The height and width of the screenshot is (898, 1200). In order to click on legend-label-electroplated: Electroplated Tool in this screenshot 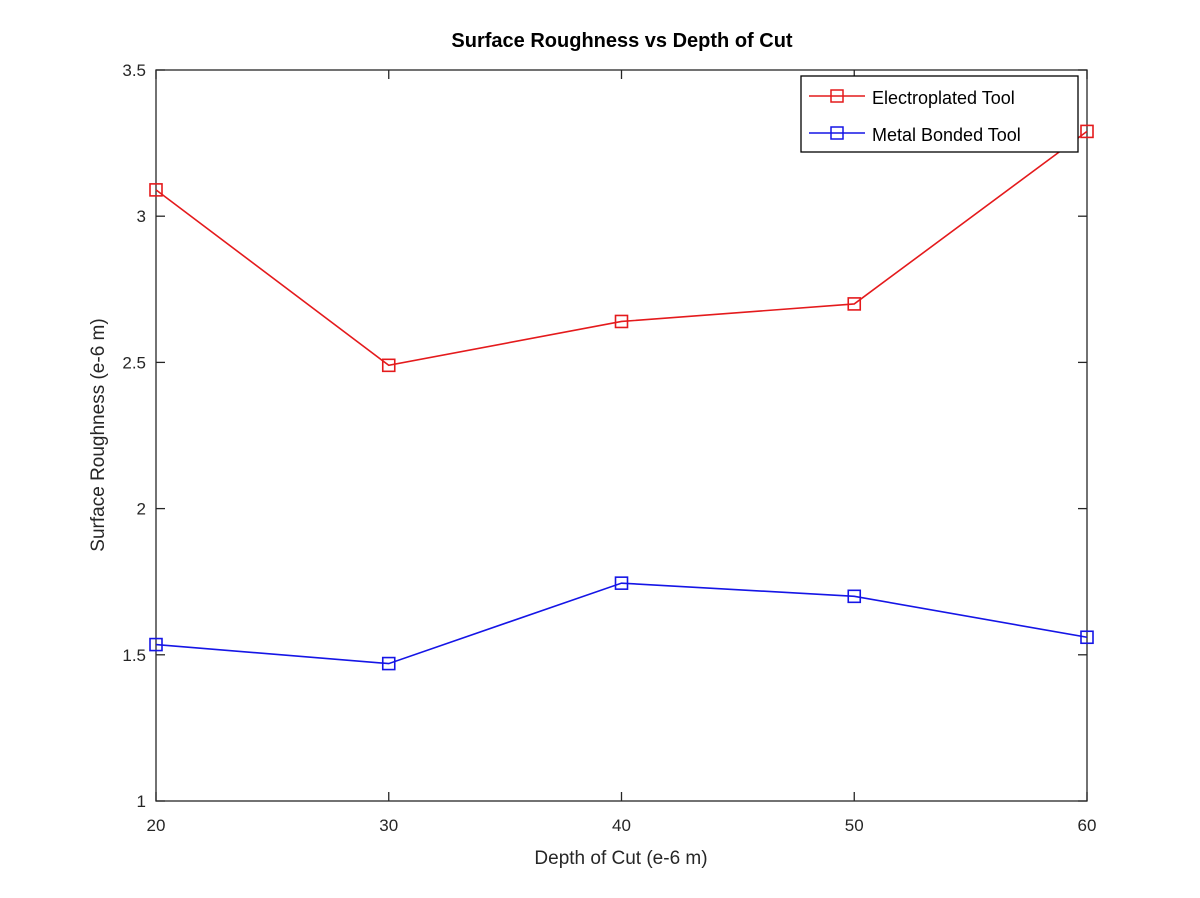, I will do `click(943, 98)`.